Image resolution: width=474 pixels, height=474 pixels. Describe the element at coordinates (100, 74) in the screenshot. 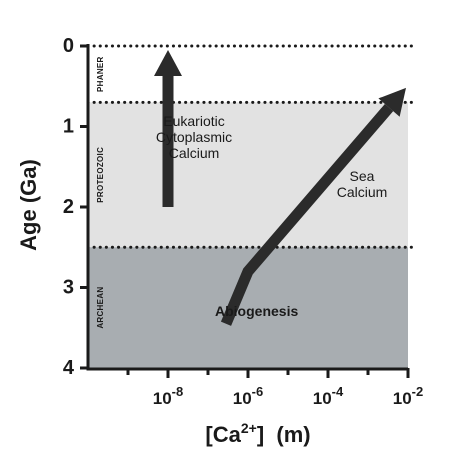

I see `era-label-phaner: PHANER` at that location.